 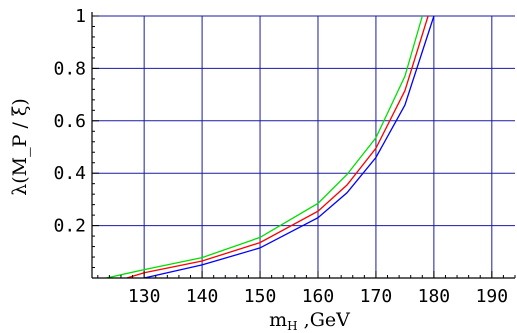 What do you see at coordinates (144, 296) in the screenshot?
I see `x-tick-label: 130` at bounding box center [144, 296].